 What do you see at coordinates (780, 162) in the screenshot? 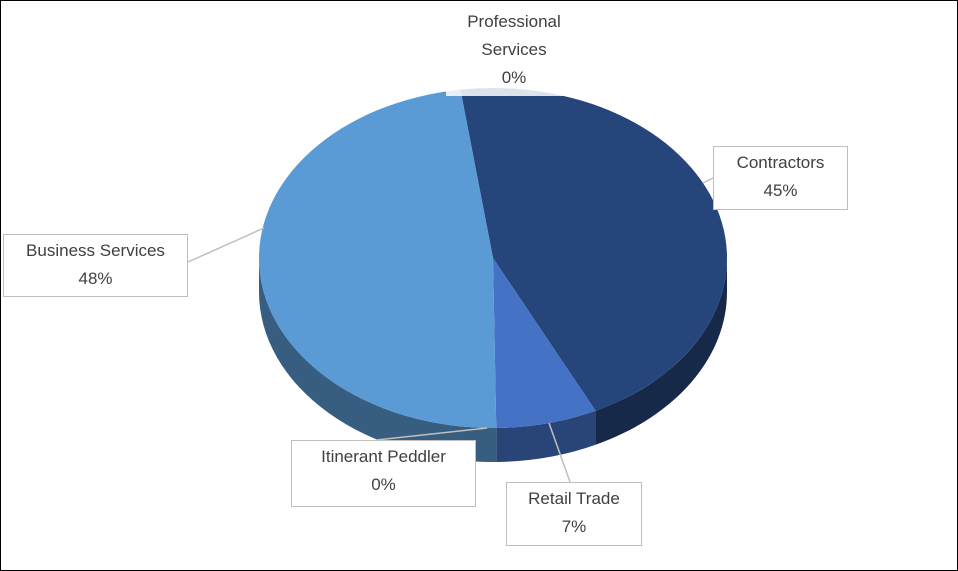
I see `label-contractors-name: Contractors` at bounding box center [780, 162].